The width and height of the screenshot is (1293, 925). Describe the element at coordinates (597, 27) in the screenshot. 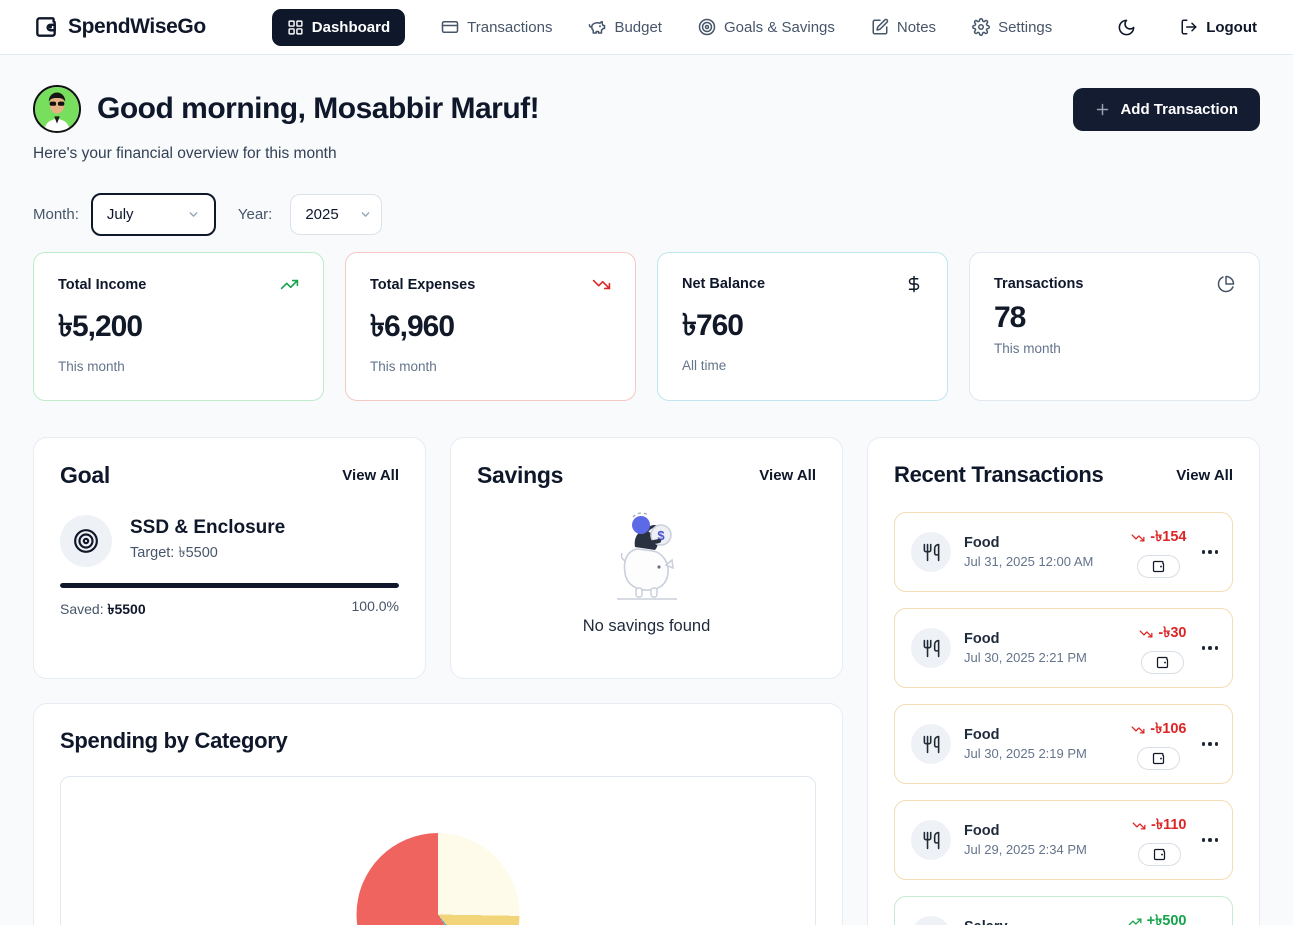

I see `piggy-bank-icon` at that location.